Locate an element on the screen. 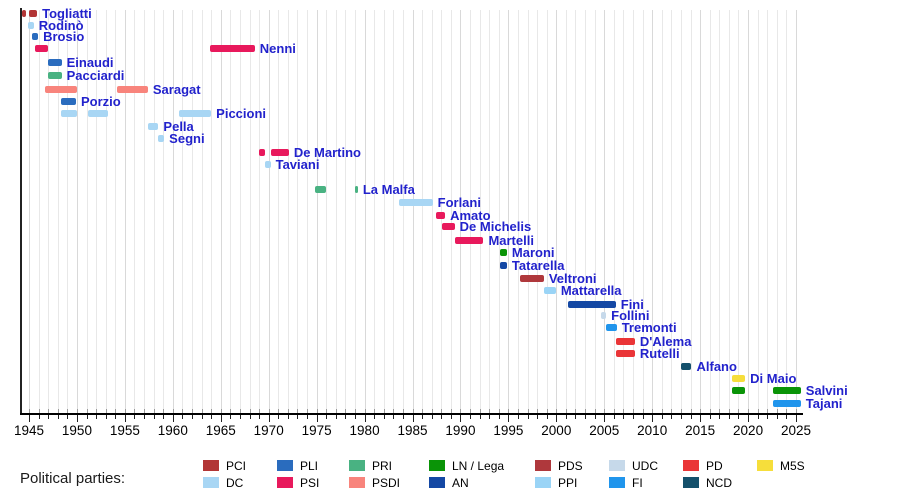 Image resolution: width=900 pixels, height=493 pixels. person-label-brosio: Brosio is located at coordinates (64, 36).